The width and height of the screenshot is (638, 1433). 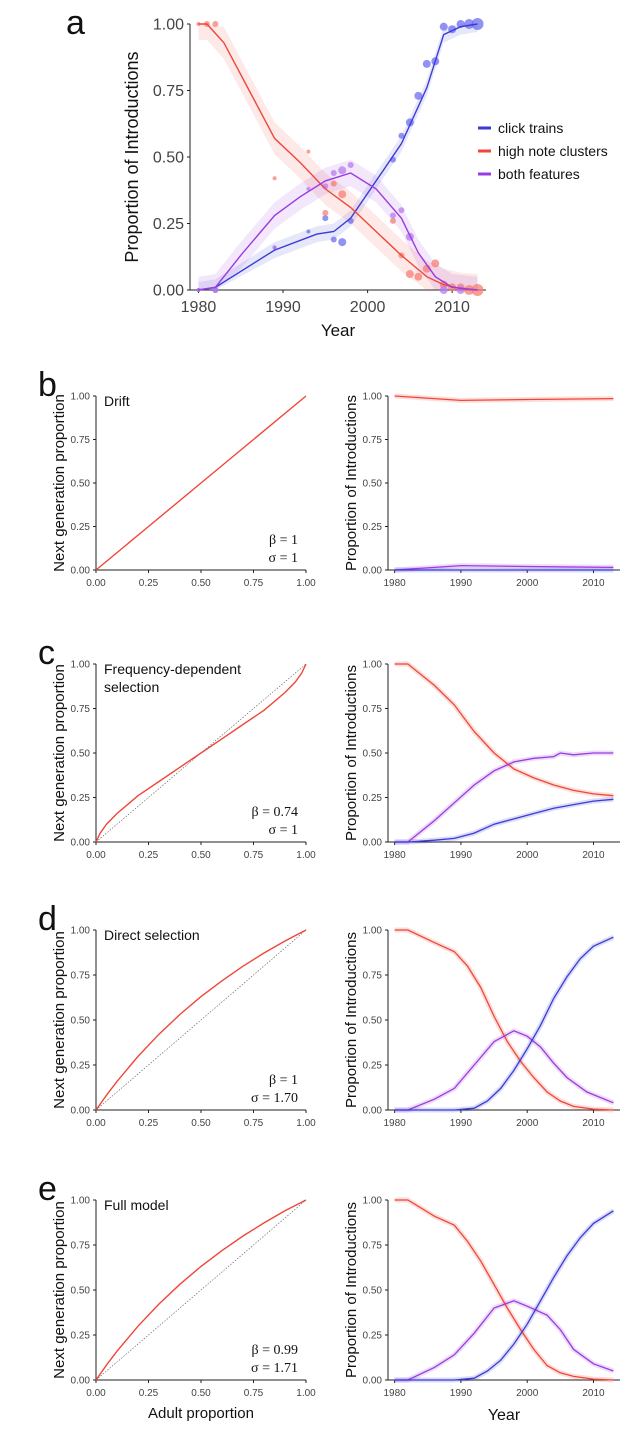 I want to click on panel-title: selection, so click(x=131, y=687).